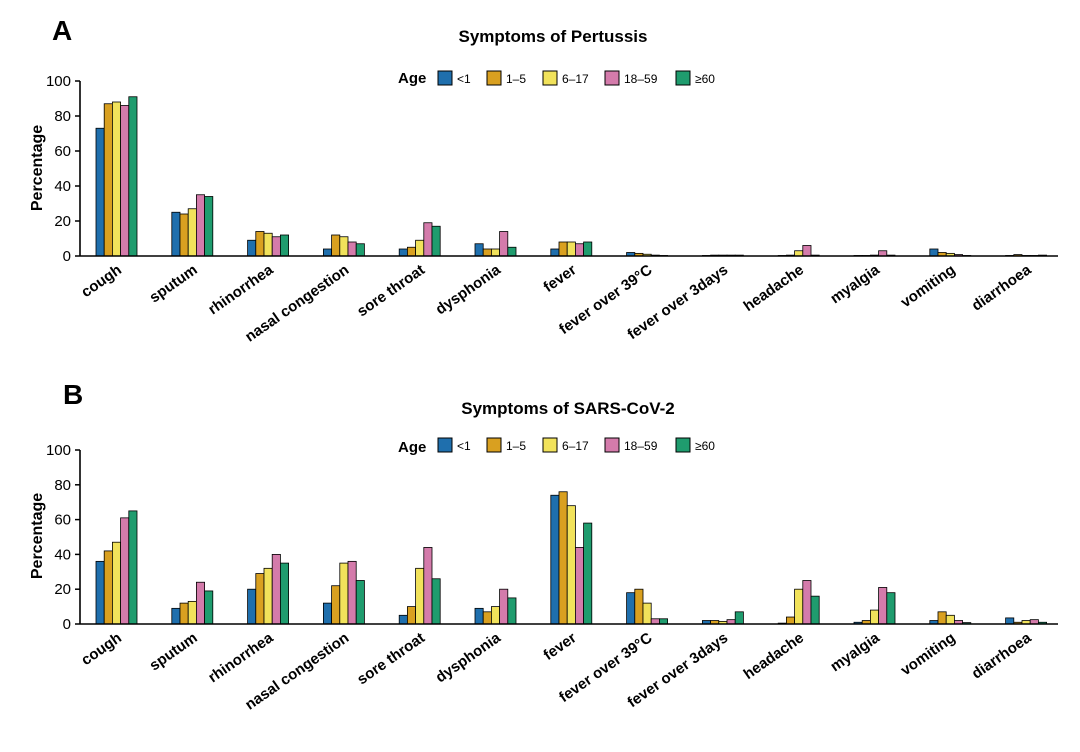  Describe the element at coordinates (73, 394) in the screenshot. I see `panel-letter-b: B` at that location.